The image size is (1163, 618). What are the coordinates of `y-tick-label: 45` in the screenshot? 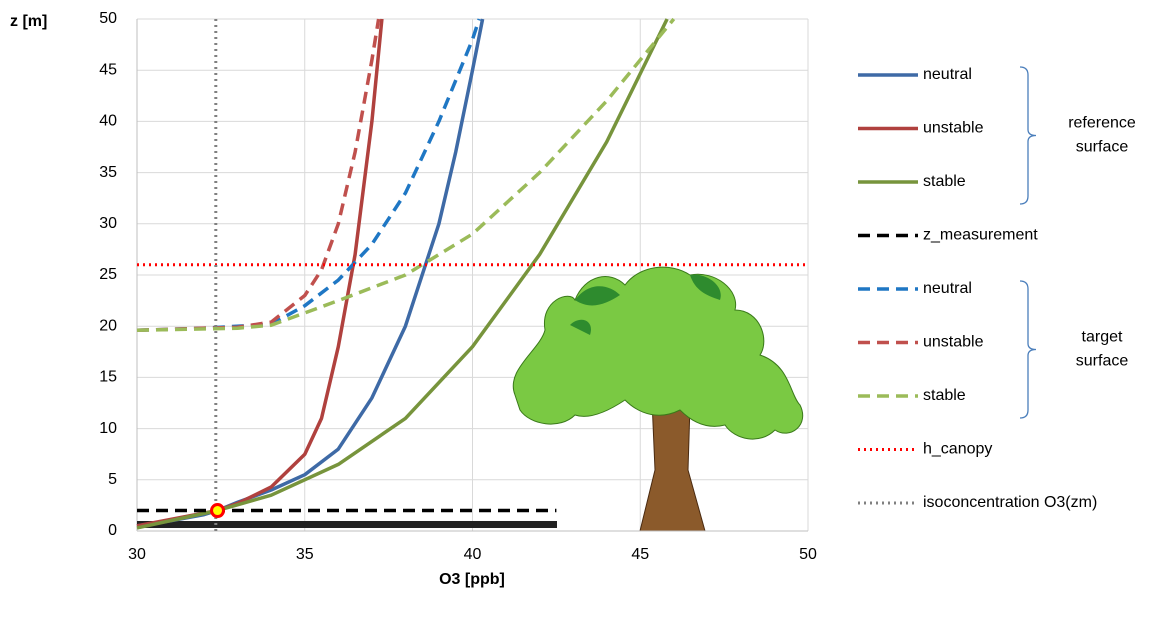 It's located at (108, 69).